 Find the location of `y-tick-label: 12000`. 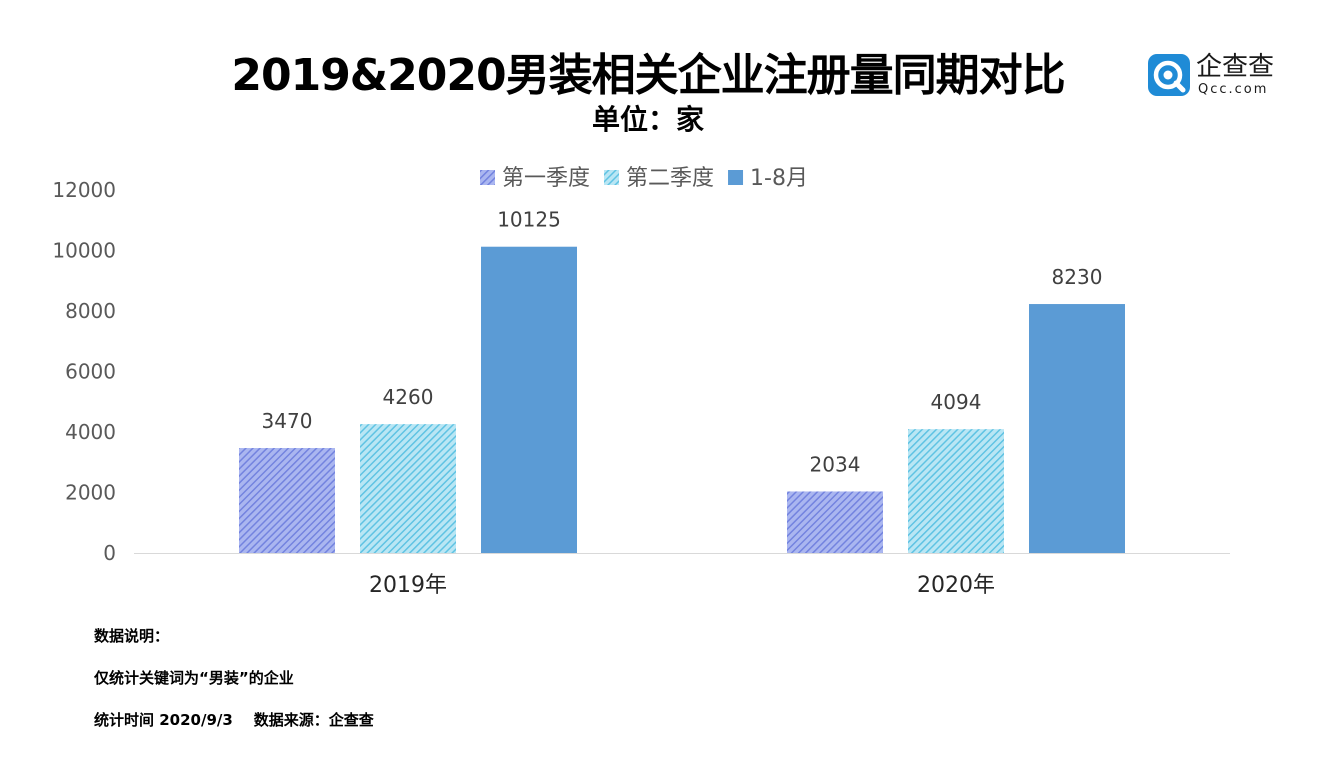

y-tick-label: 12000 is located at coordinates (84, 190).